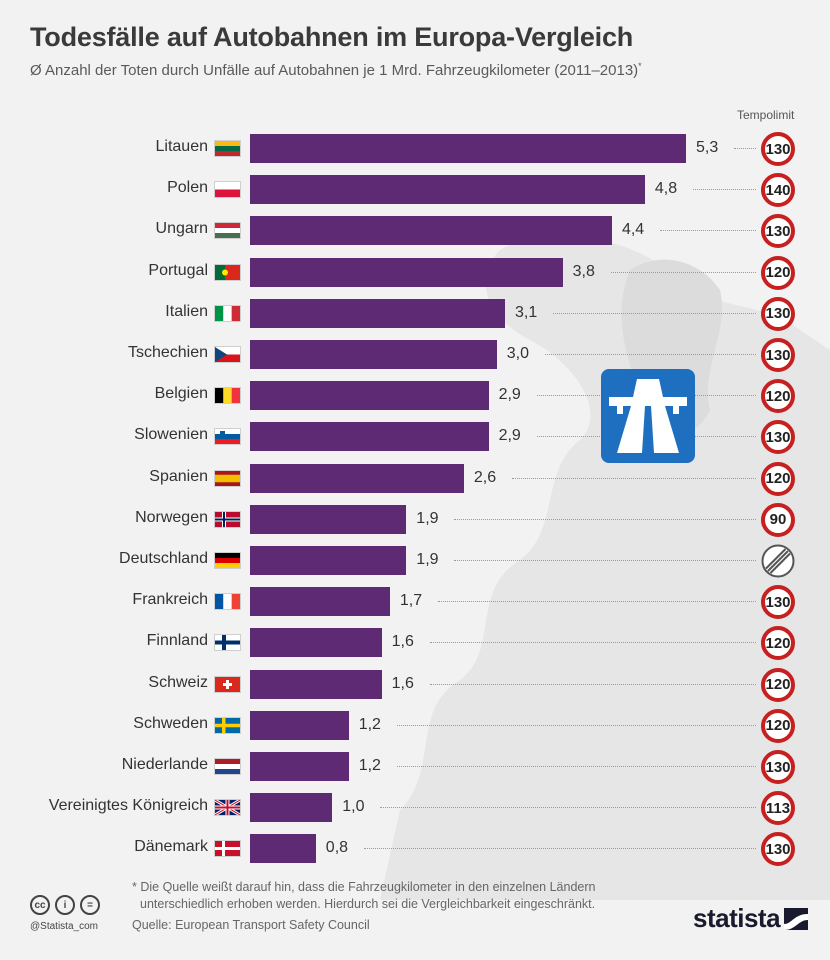  Describe the element at coordinates (181, 394) in the screenshot. I see `country-label: Belgien` at that location.